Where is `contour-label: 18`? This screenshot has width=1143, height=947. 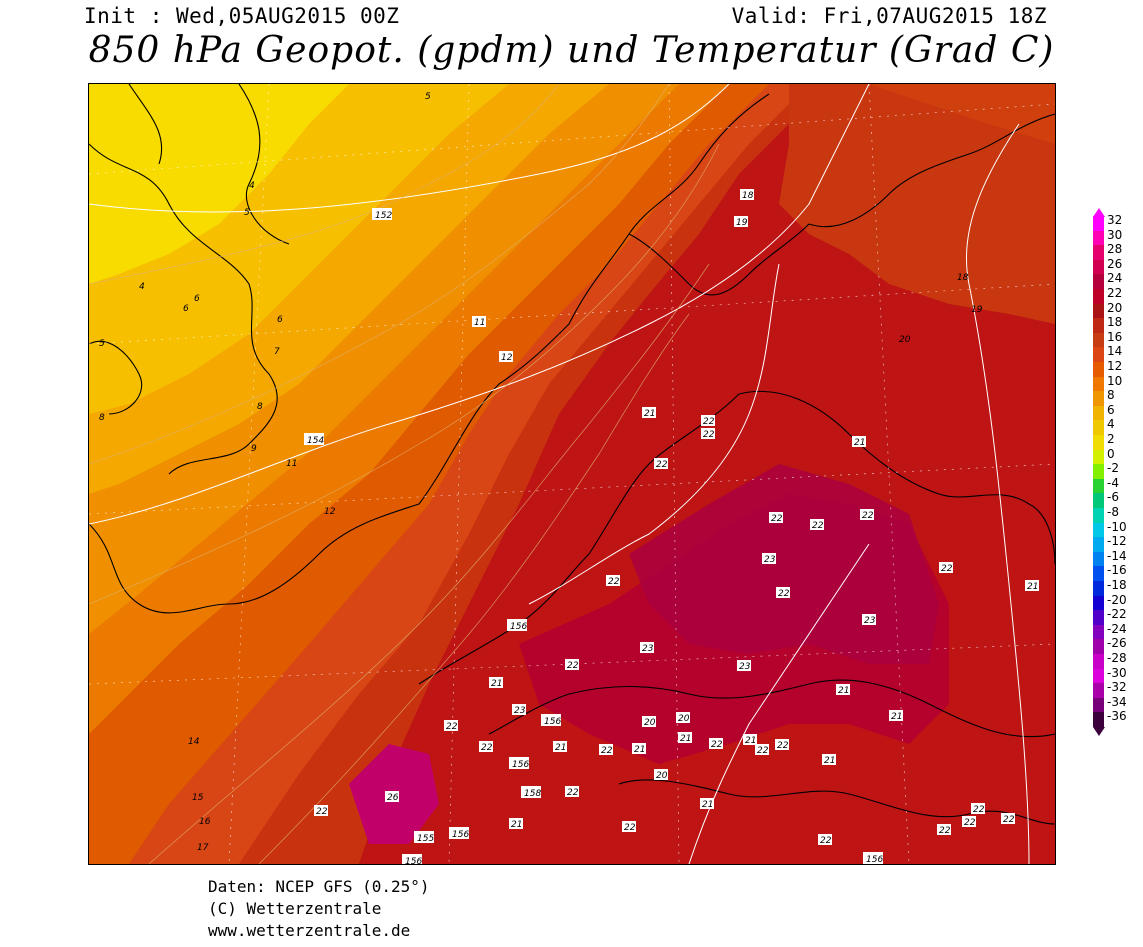 contour-label: 18 is located at coordinates (748, 196).